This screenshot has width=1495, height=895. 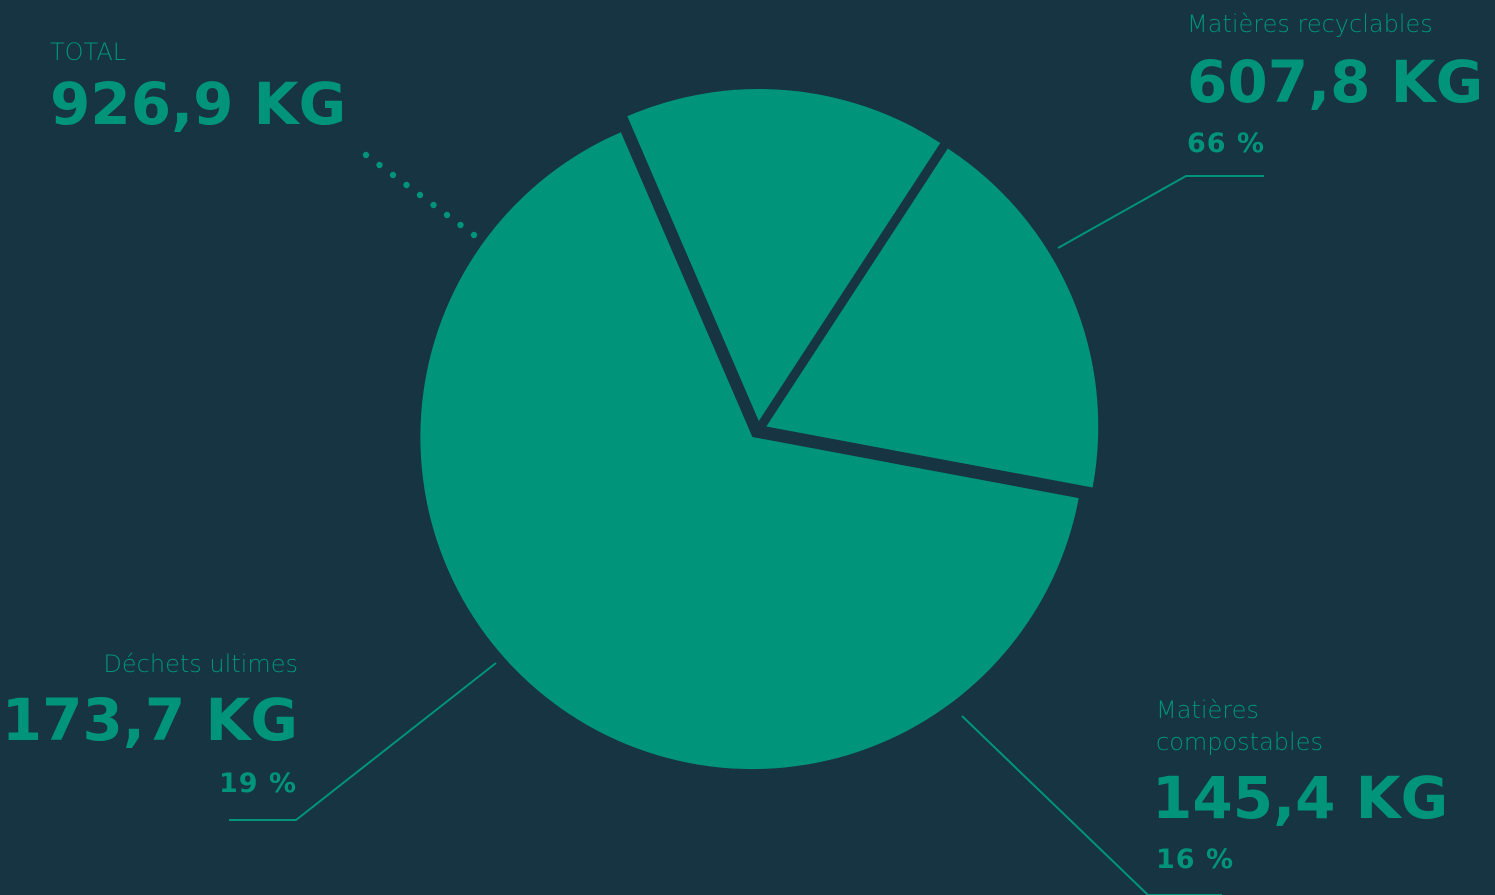 I want to click on leader-line-compostables, so click(x=1091, y=805).